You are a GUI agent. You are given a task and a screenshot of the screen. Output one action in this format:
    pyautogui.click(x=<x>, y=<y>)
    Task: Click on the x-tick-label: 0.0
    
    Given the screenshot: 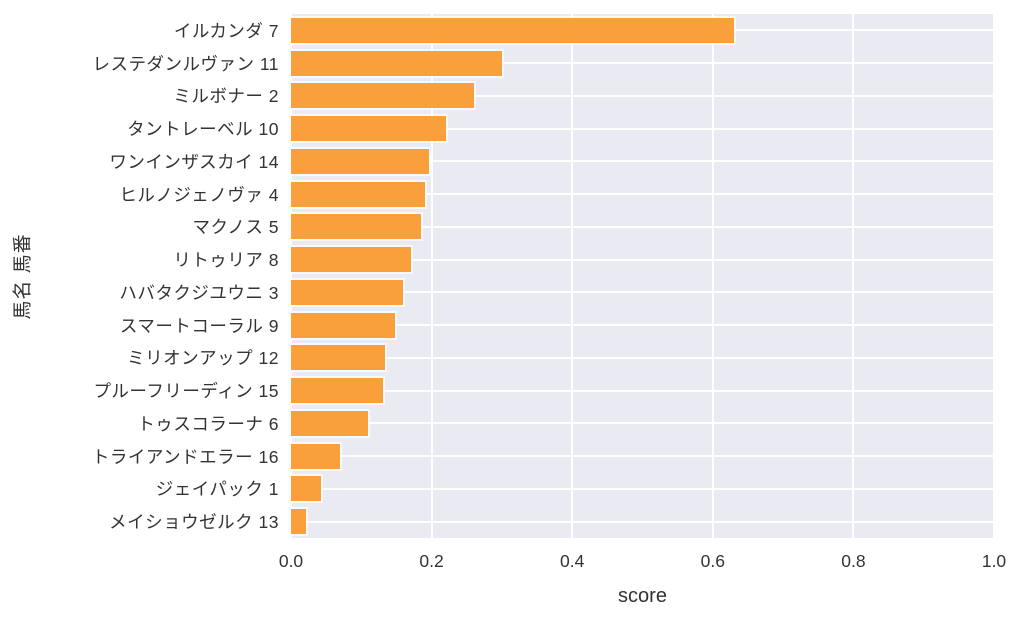 What is the action you would take?
    pyautogui.click(x=291, y=561)
    